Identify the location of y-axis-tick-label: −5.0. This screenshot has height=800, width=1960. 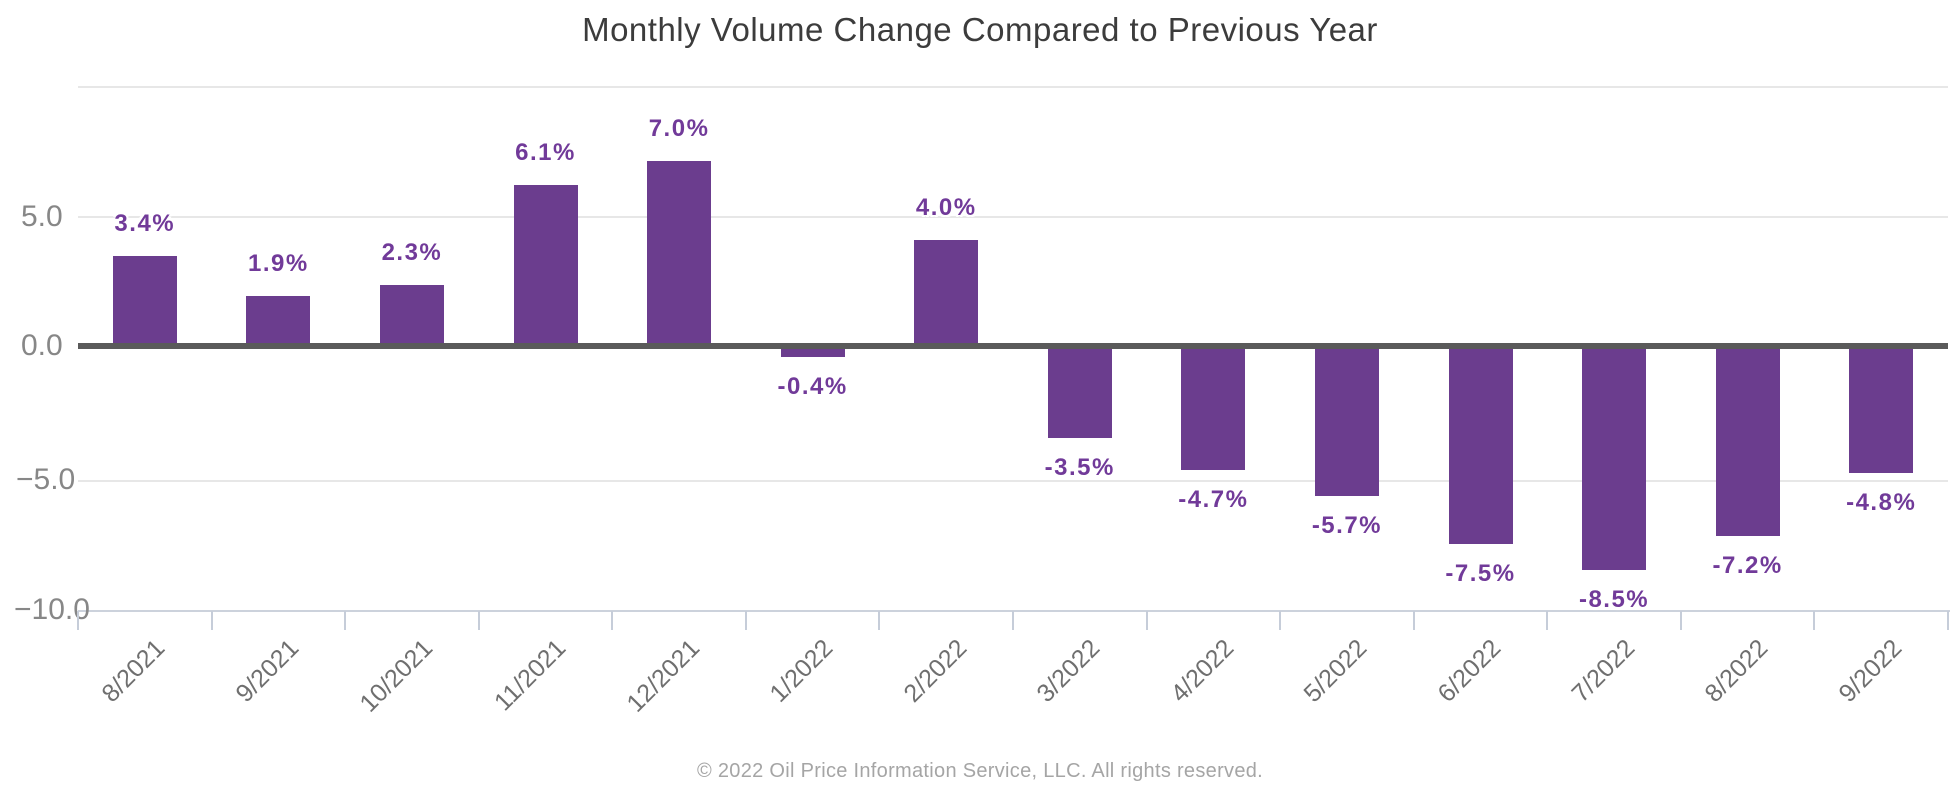
(46, 479).